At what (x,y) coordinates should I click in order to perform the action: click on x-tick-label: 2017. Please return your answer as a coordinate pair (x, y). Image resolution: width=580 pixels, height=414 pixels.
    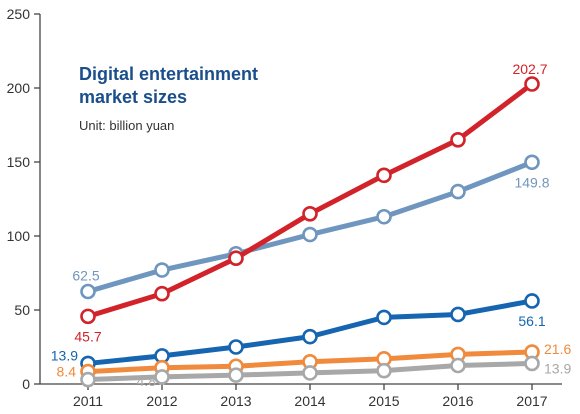
    Looking at the image, I should click on (531, 401).